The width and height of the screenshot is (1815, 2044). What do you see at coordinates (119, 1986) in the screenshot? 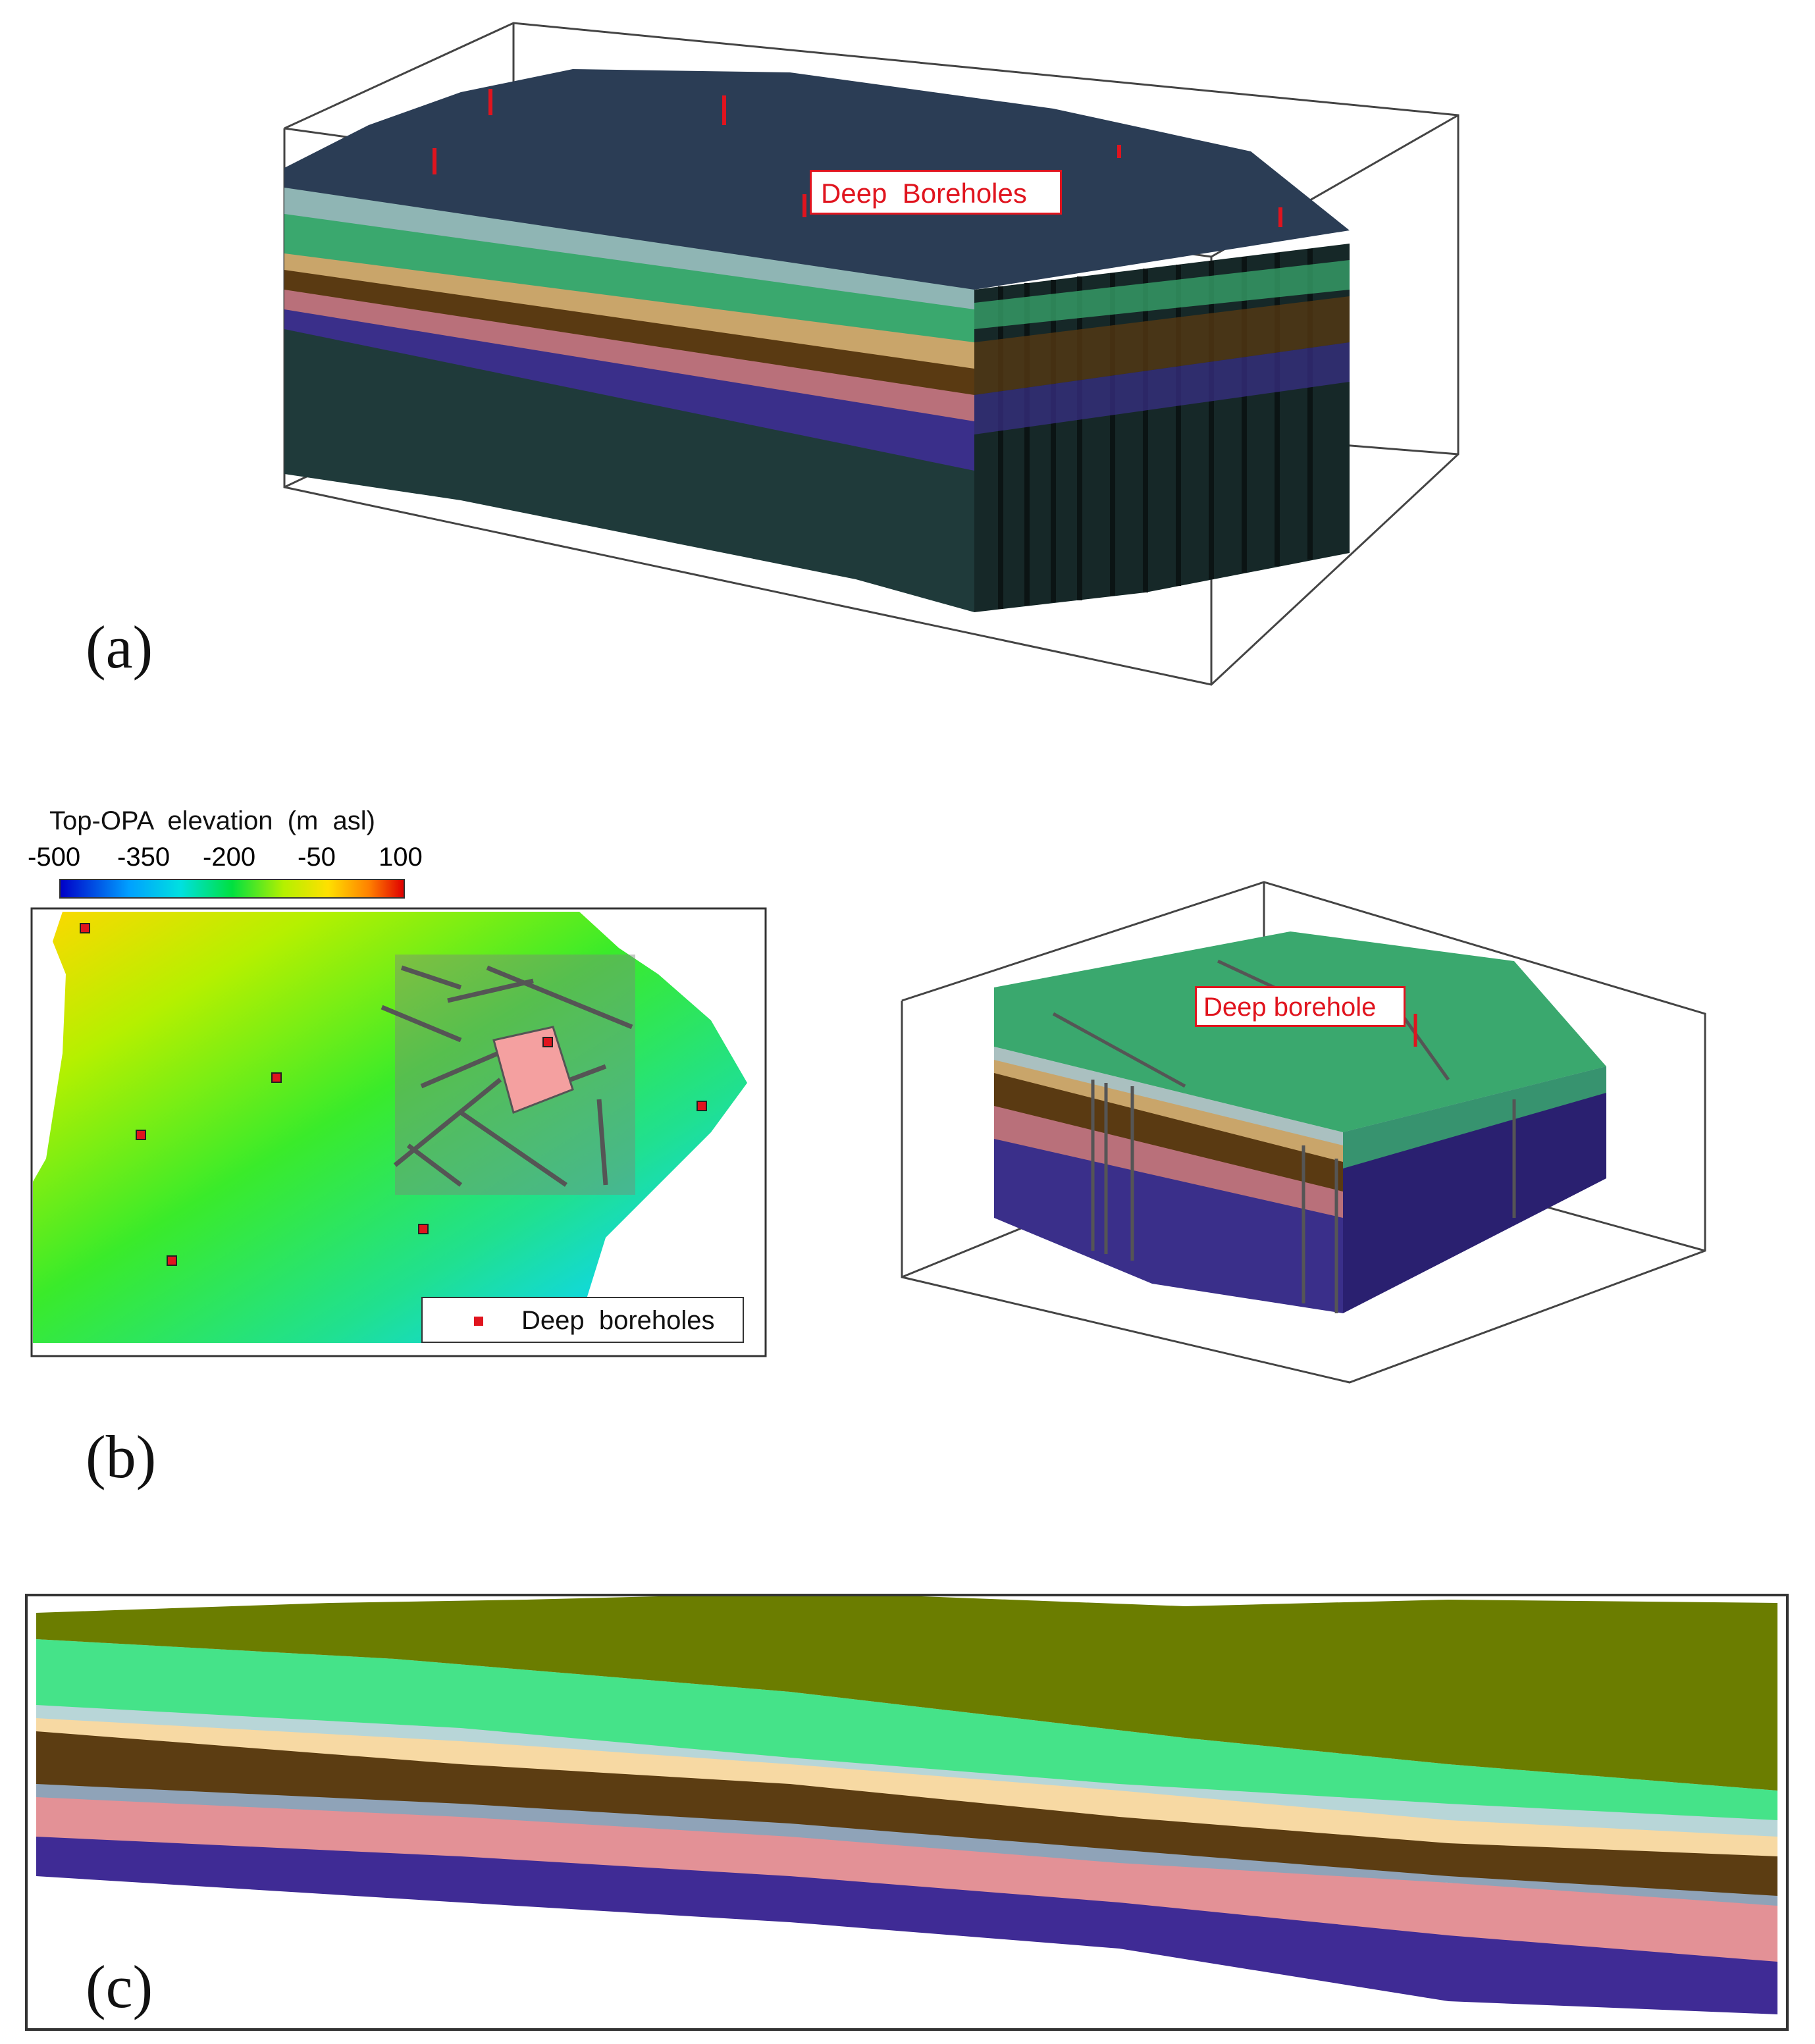
I see `panel-c-label: (c)` at bounding box center [119, 1986].